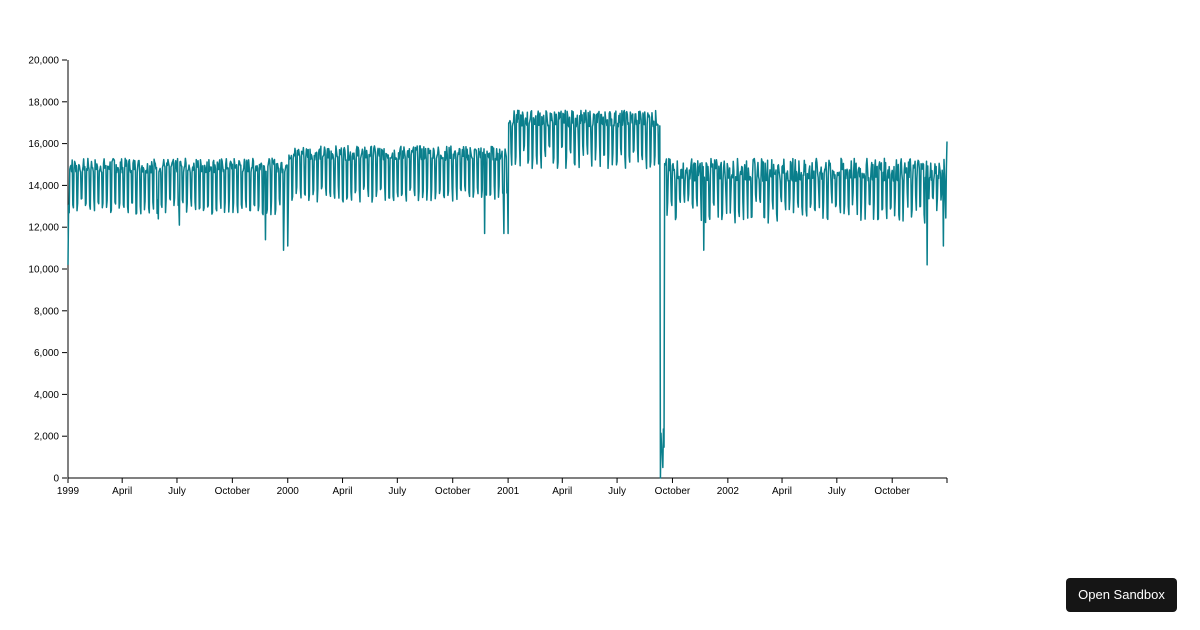  Describe the element at coordinates (728, 491) in the screenshot. I see `x-tick-label: 2002` at that location.